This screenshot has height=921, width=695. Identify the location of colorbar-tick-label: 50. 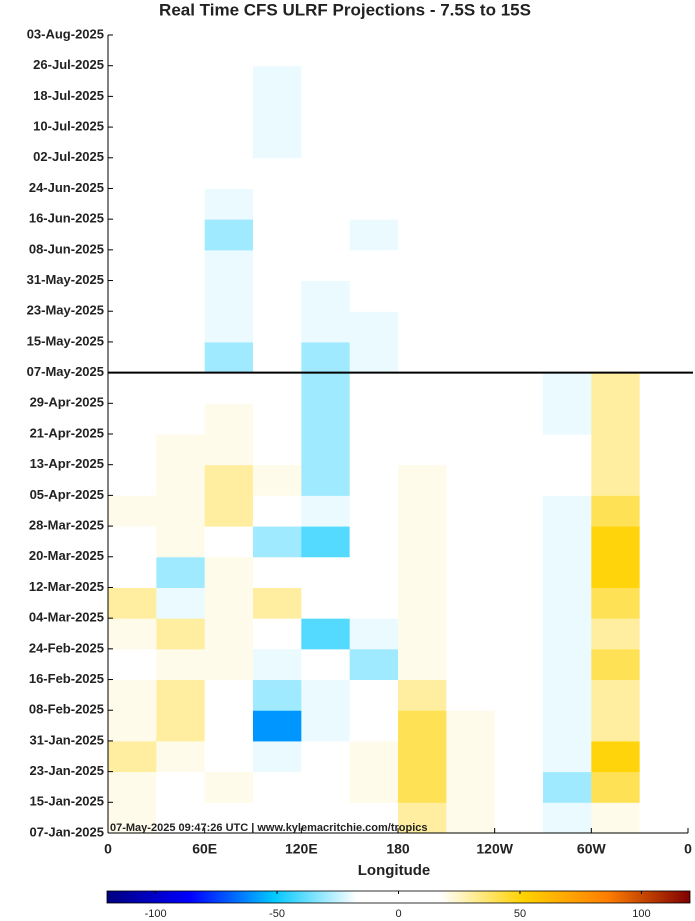
(520, 914).